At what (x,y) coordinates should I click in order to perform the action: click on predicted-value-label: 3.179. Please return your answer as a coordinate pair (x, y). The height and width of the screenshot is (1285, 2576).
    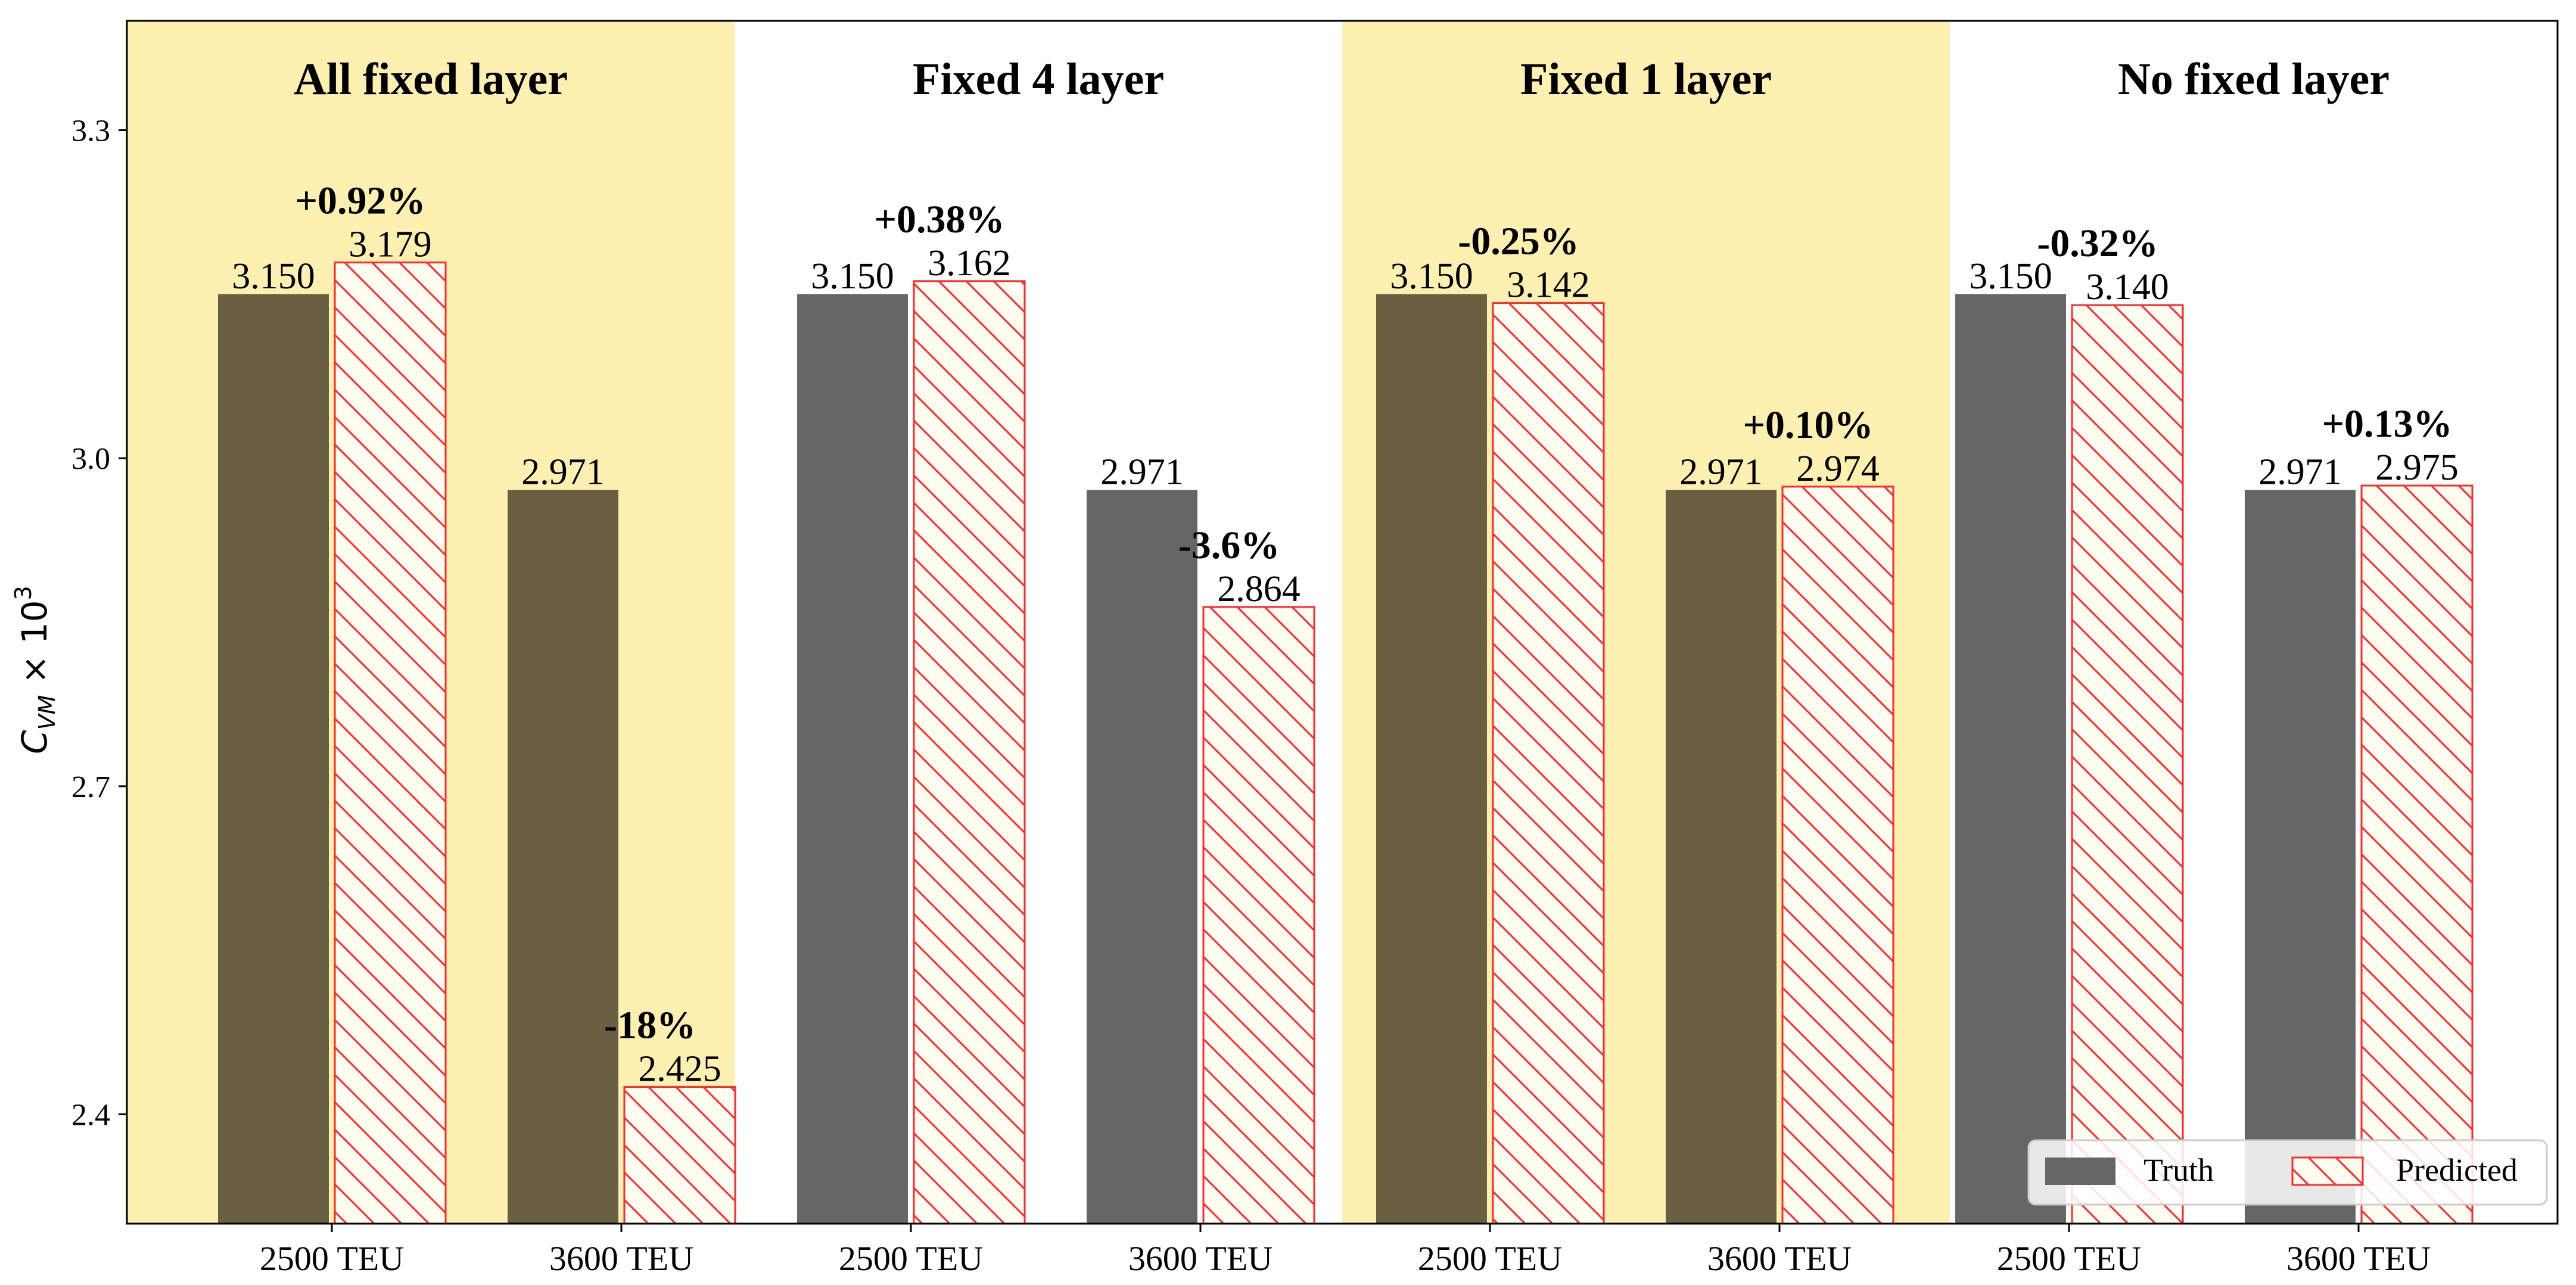
    Looking at the image, I should click on (390, 245).